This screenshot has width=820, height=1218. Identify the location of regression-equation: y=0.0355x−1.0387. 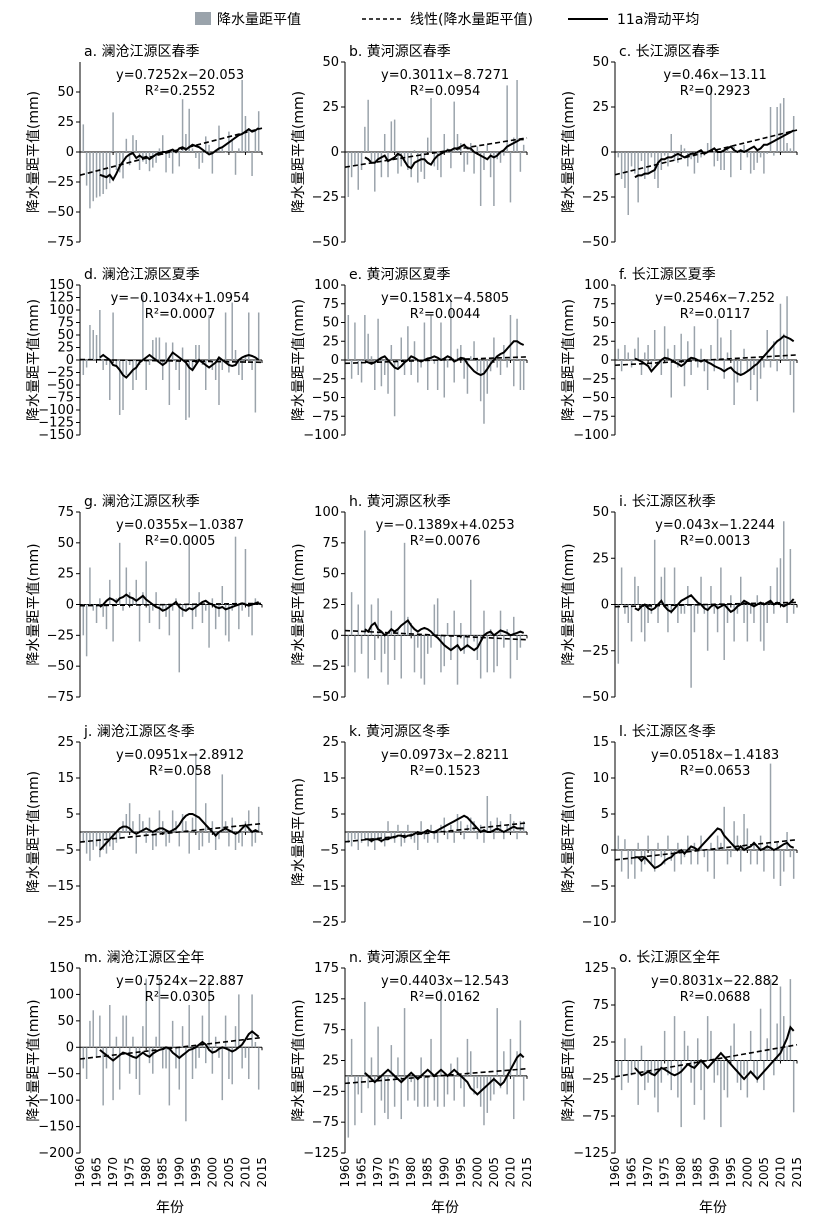
(180, 525).